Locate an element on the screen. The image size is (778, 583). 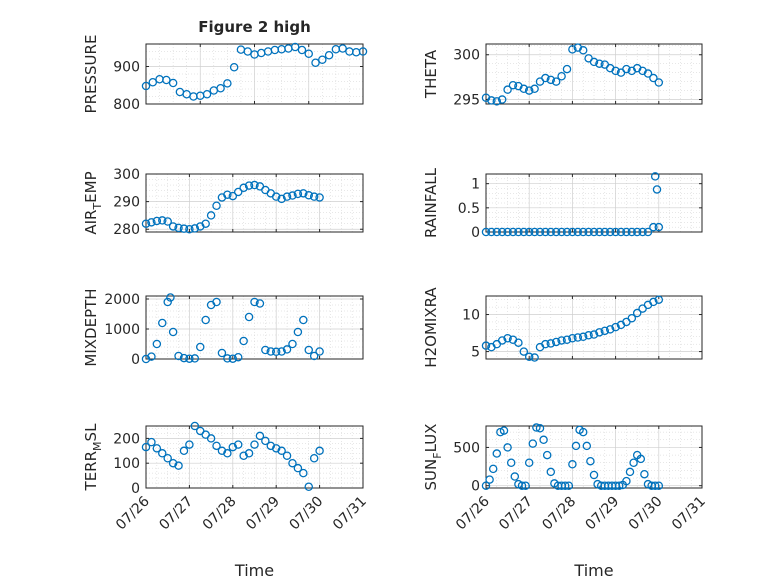
y-tick-label: 2000 is located at coordinates (122, 300).